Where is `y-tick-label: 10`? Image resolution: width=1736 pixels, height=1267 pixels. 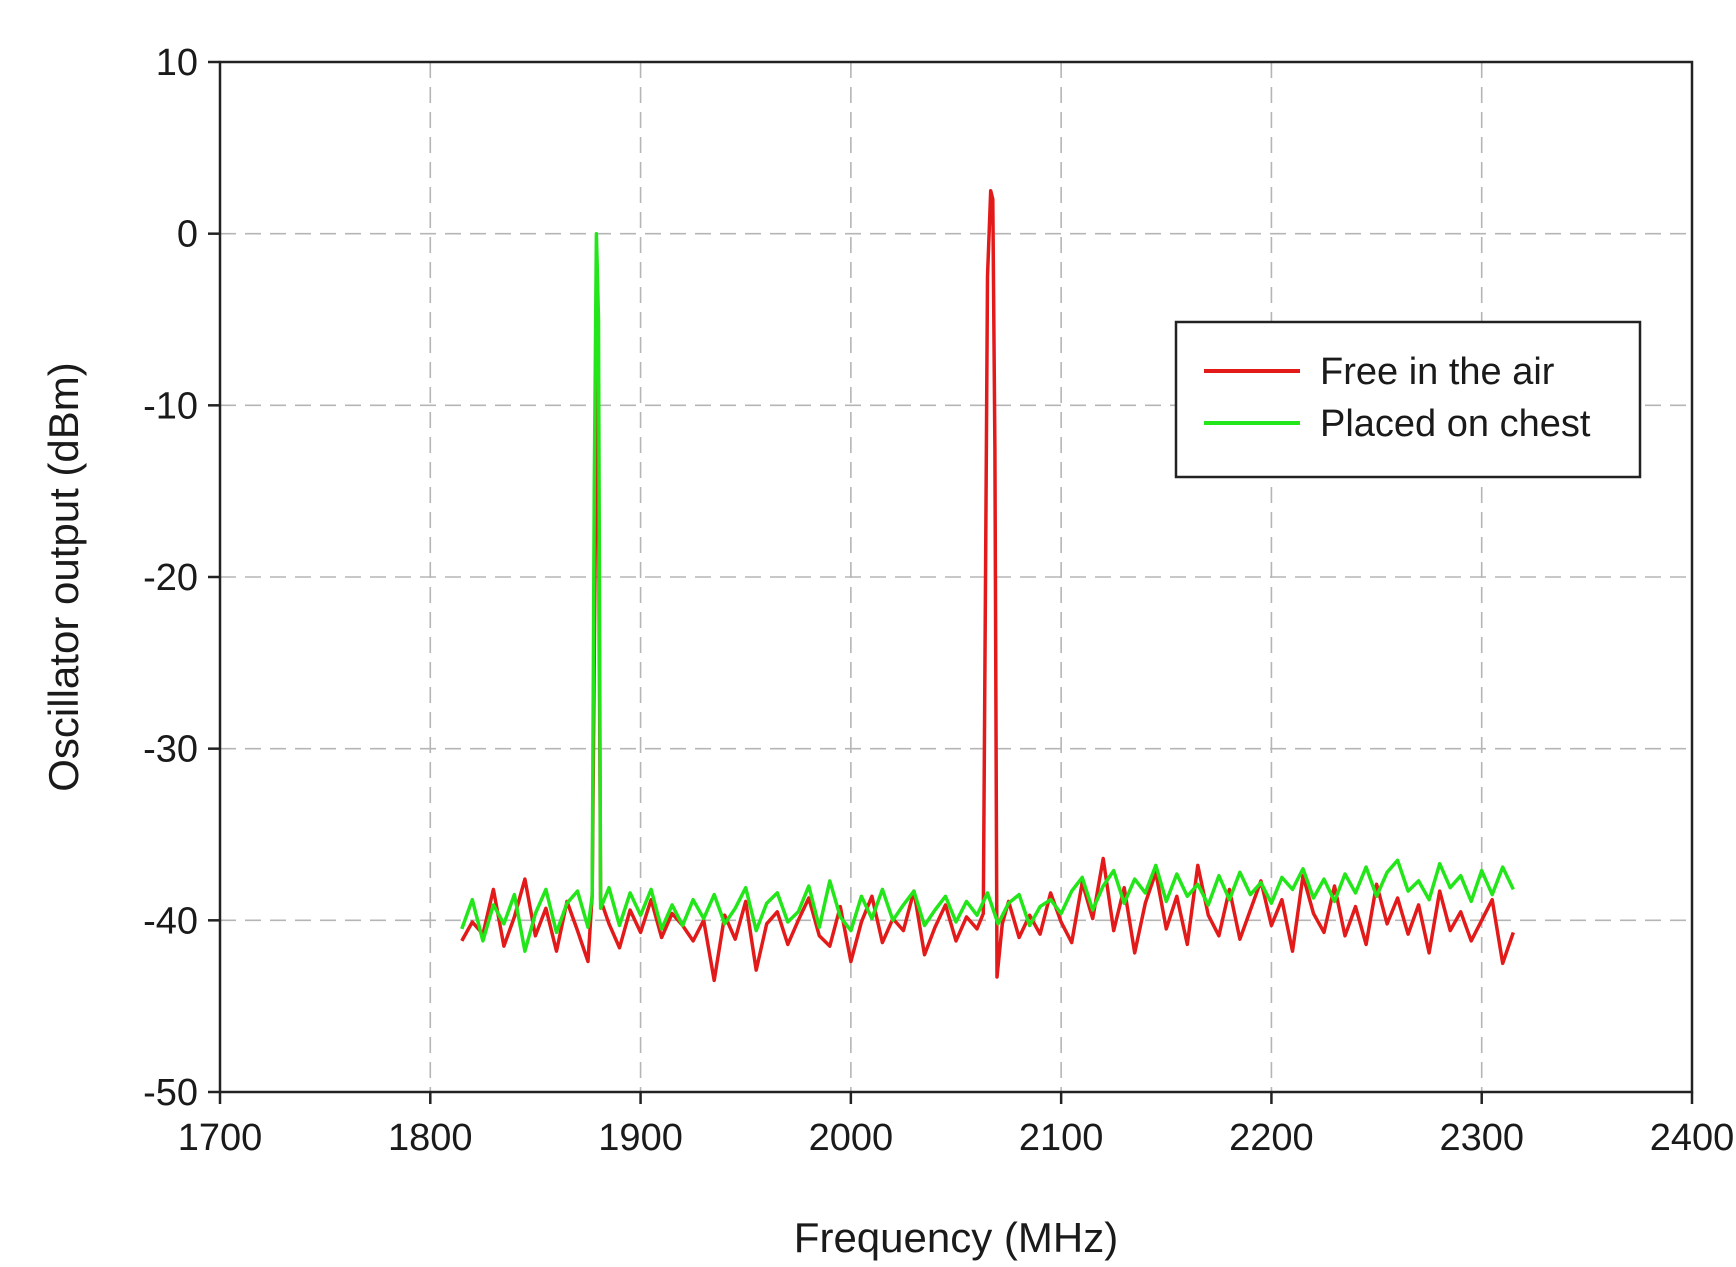 y-tick-label: 10 is located at coordinates (177, 63).